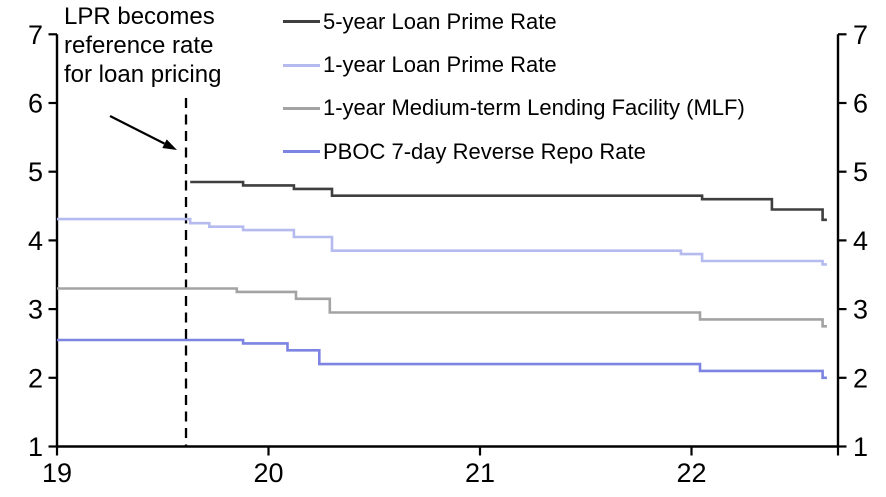 This screenshot has height=497, width=886. Describe the element at coordinates (301, 152) in the screenshot. I see `legend-swatch-repo` at that location.